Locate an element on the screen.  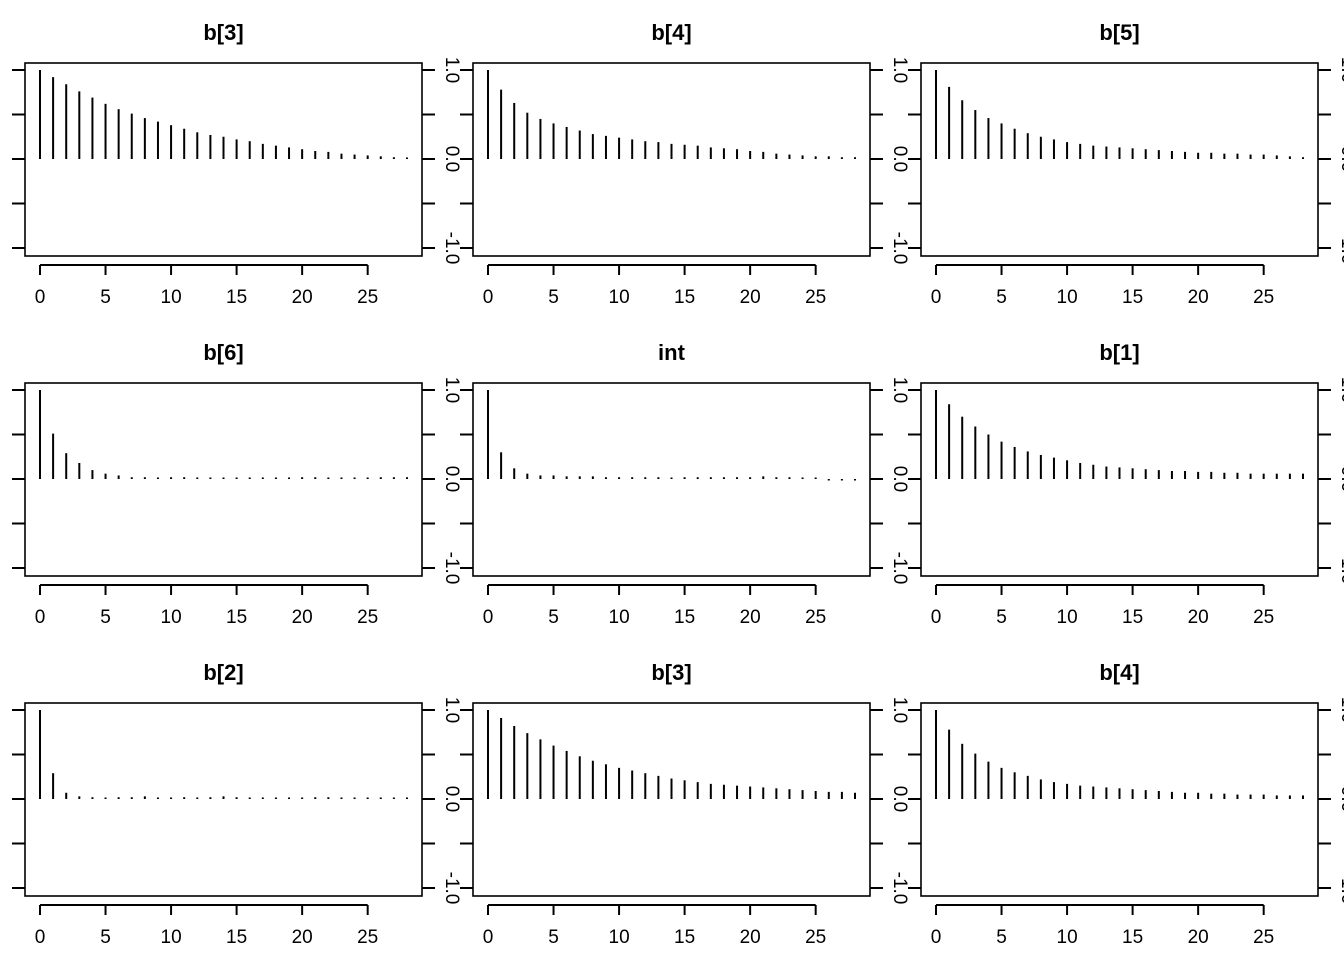
chart-title: int is located at coordinates (672, 352).